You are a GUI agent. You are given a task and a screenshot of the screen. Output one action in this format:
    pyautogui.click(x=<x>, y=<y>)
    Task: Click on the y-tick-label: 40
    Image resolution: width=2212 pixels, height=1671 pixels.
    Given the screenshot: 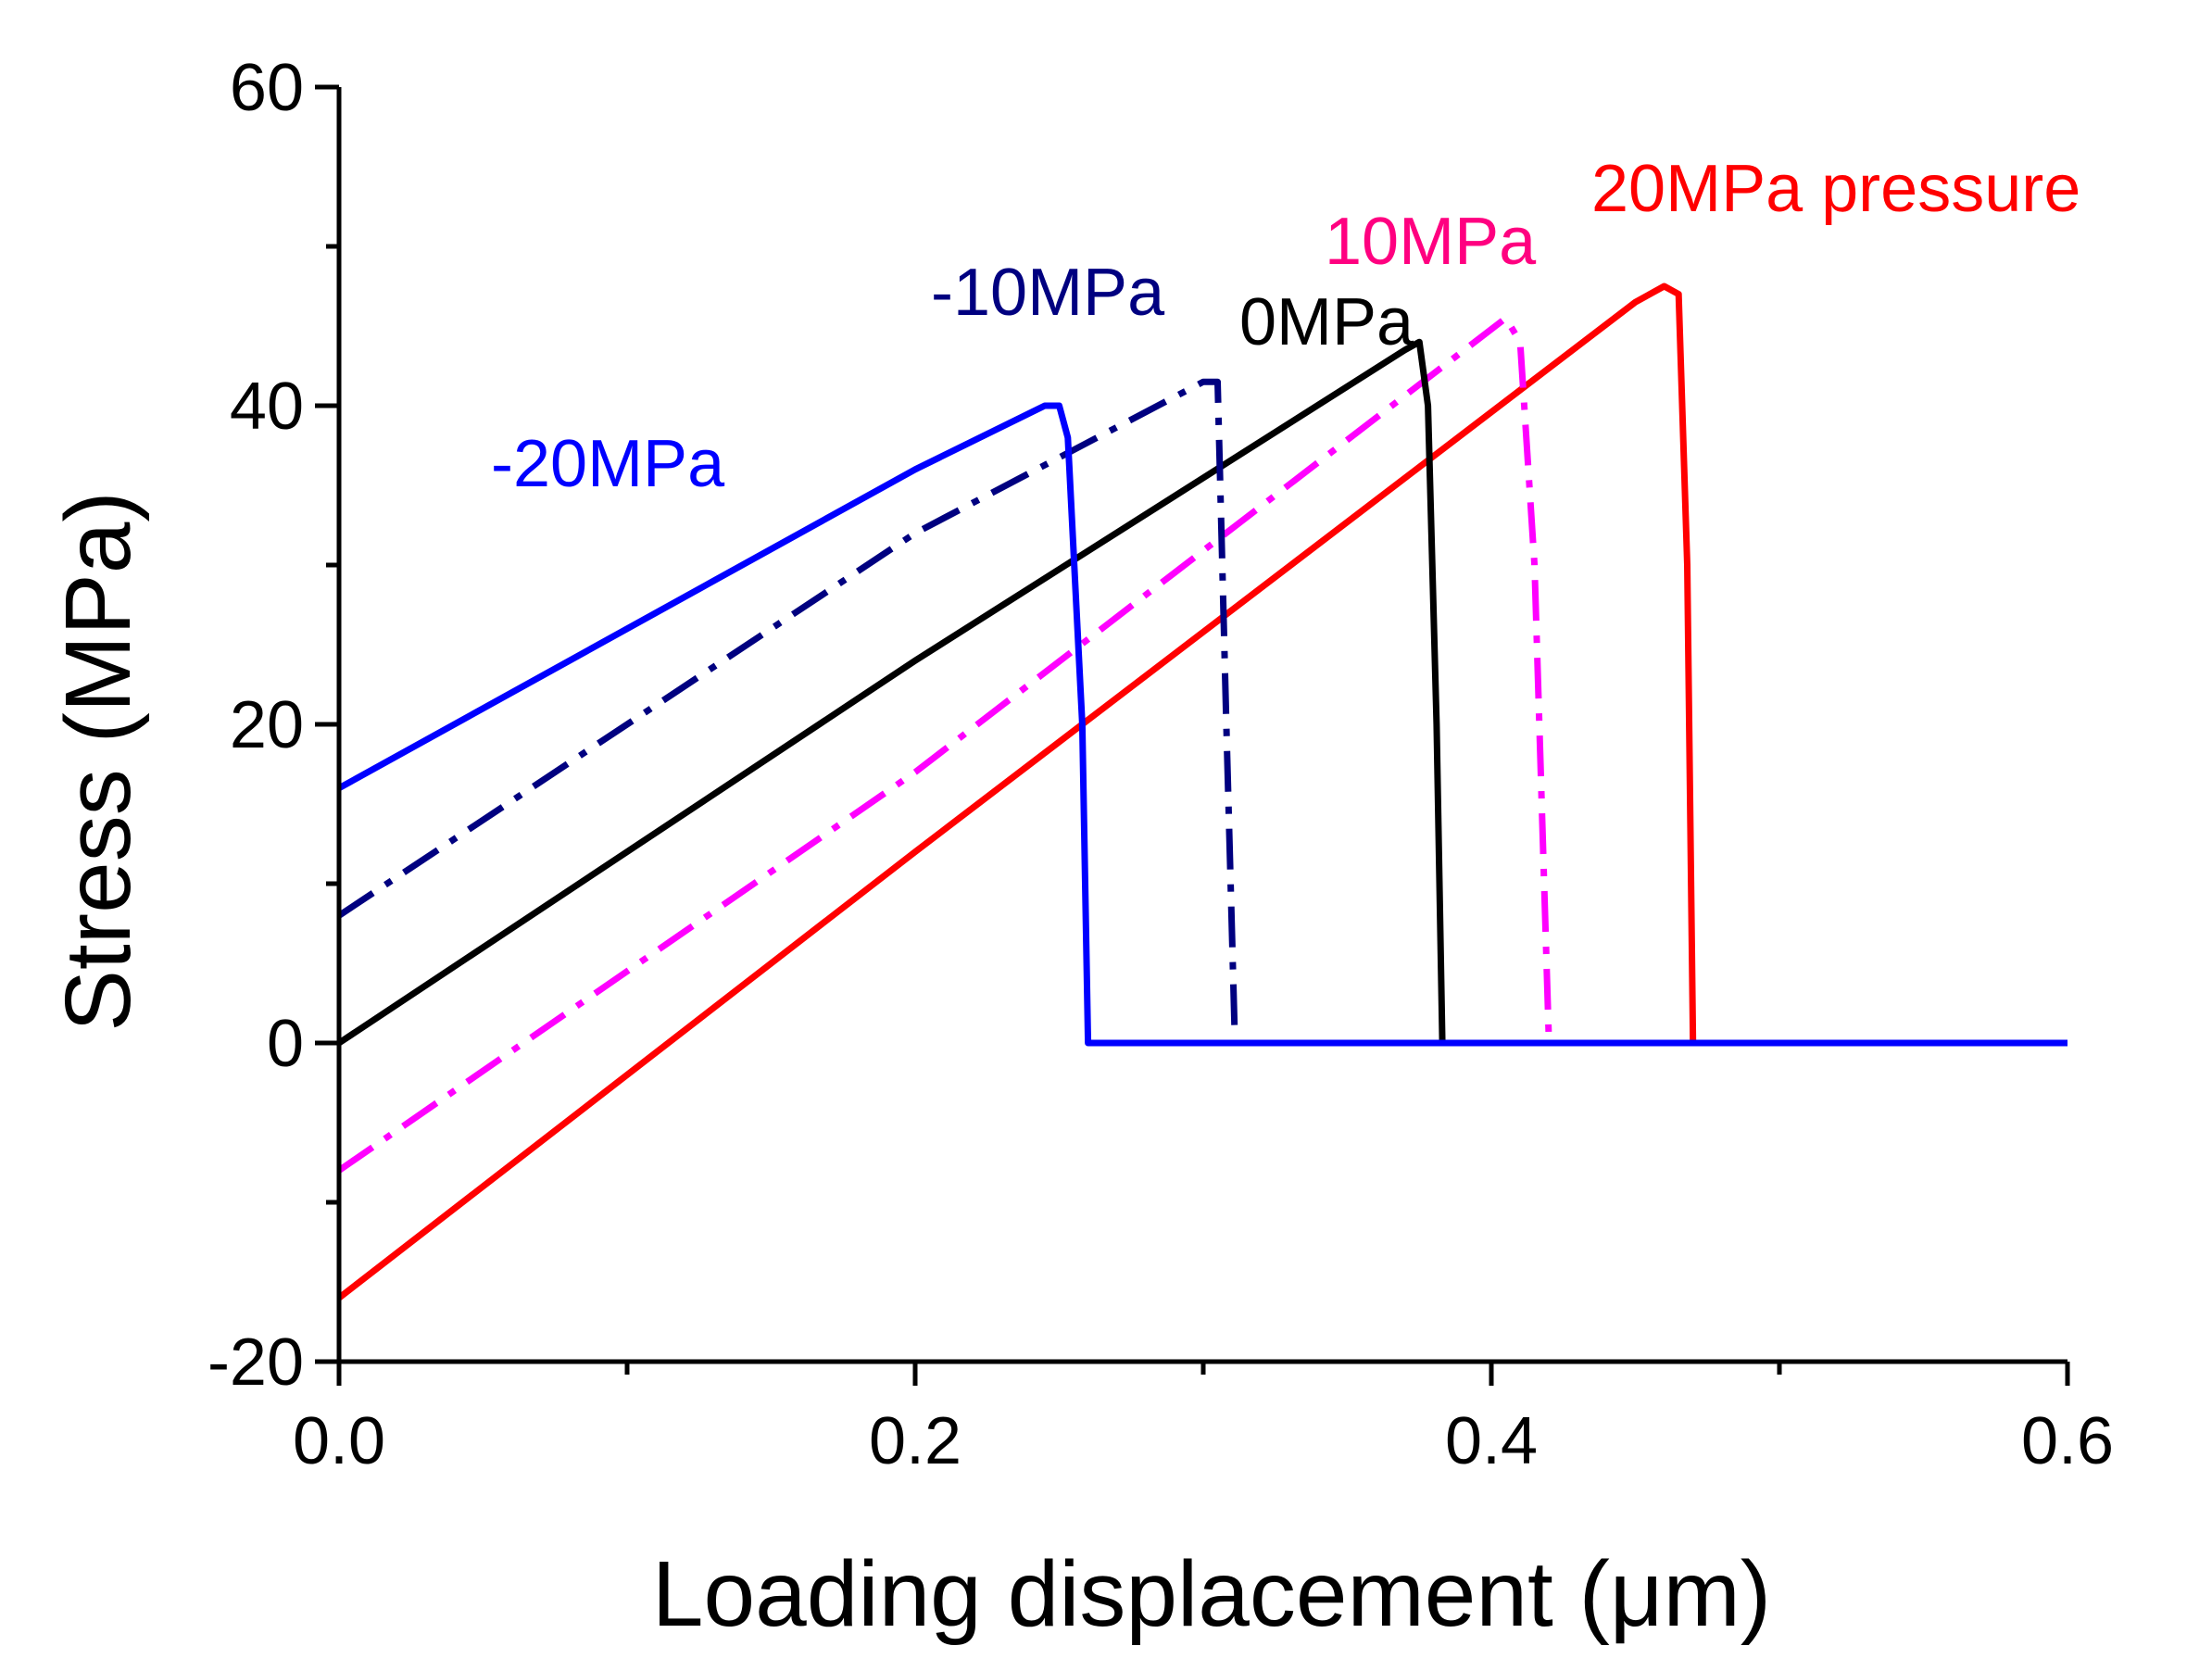 What is the action you would take?
    pyautogui.click(x=267, y=407)
    